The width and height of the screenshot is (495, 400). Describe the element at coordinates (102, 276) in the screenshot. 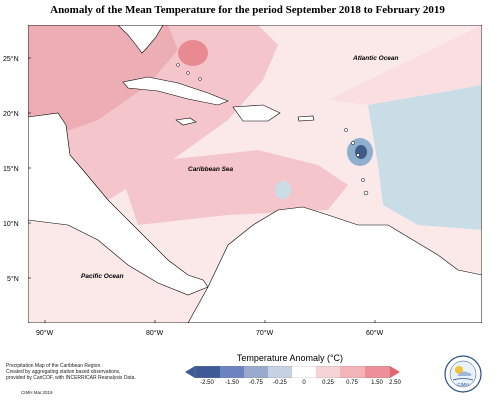

I see `label-pacific-ocean: Pacific Ocean` at that location.